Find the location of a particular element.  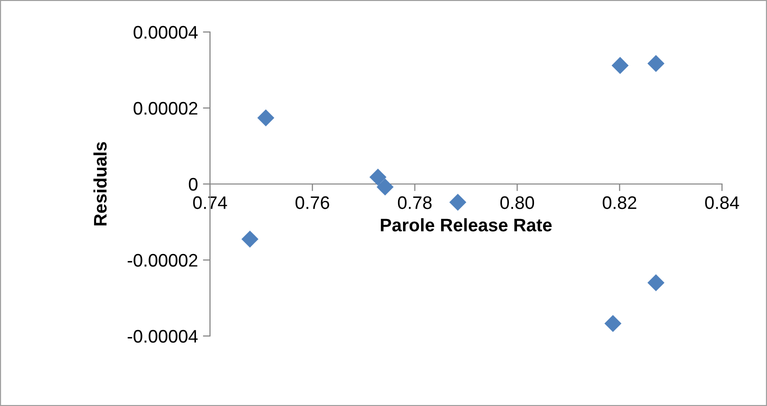

y-axis-title: Residuals is located at coordinates (100, 184).